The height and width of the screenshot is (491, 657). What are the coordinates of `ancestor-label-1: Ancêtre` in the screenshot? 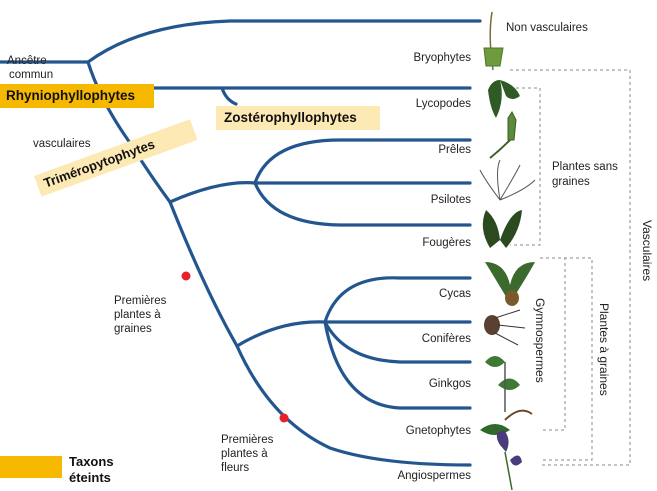 It's located at (27, 61).